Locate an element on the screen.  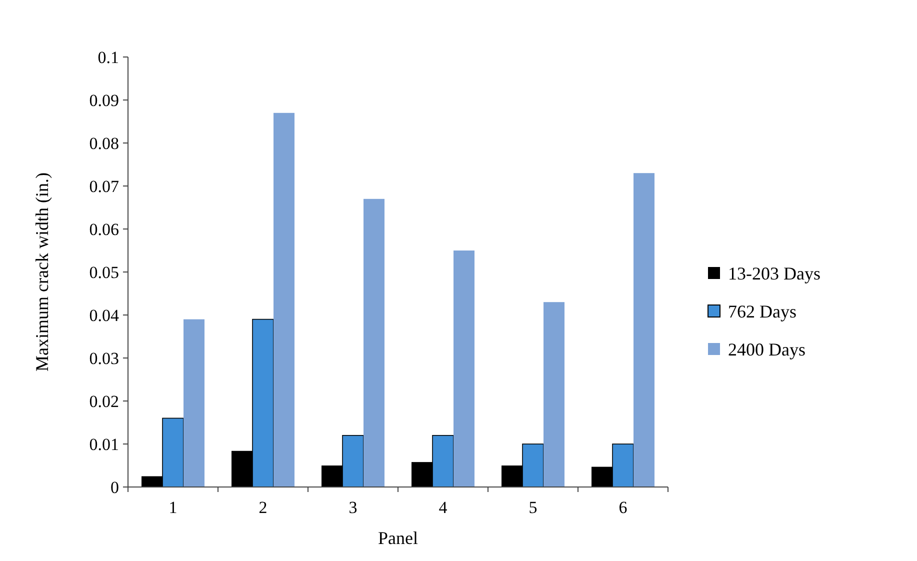
y-tick-label: 0.1 is located at coordinates (108, 57).